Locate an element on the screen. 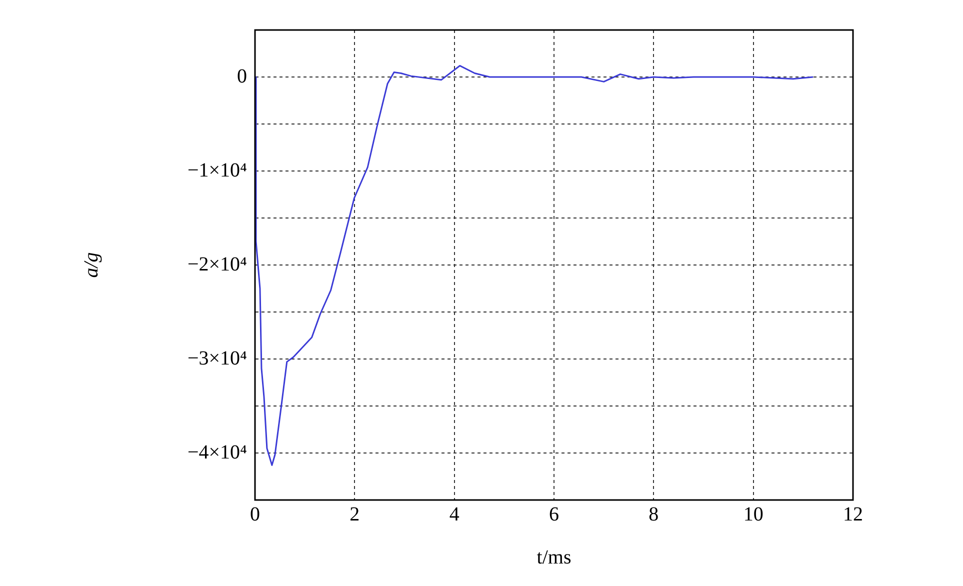 This screenshot has height=586, width=963. x-tick-label: 8 is located at coordinates (653, 514).